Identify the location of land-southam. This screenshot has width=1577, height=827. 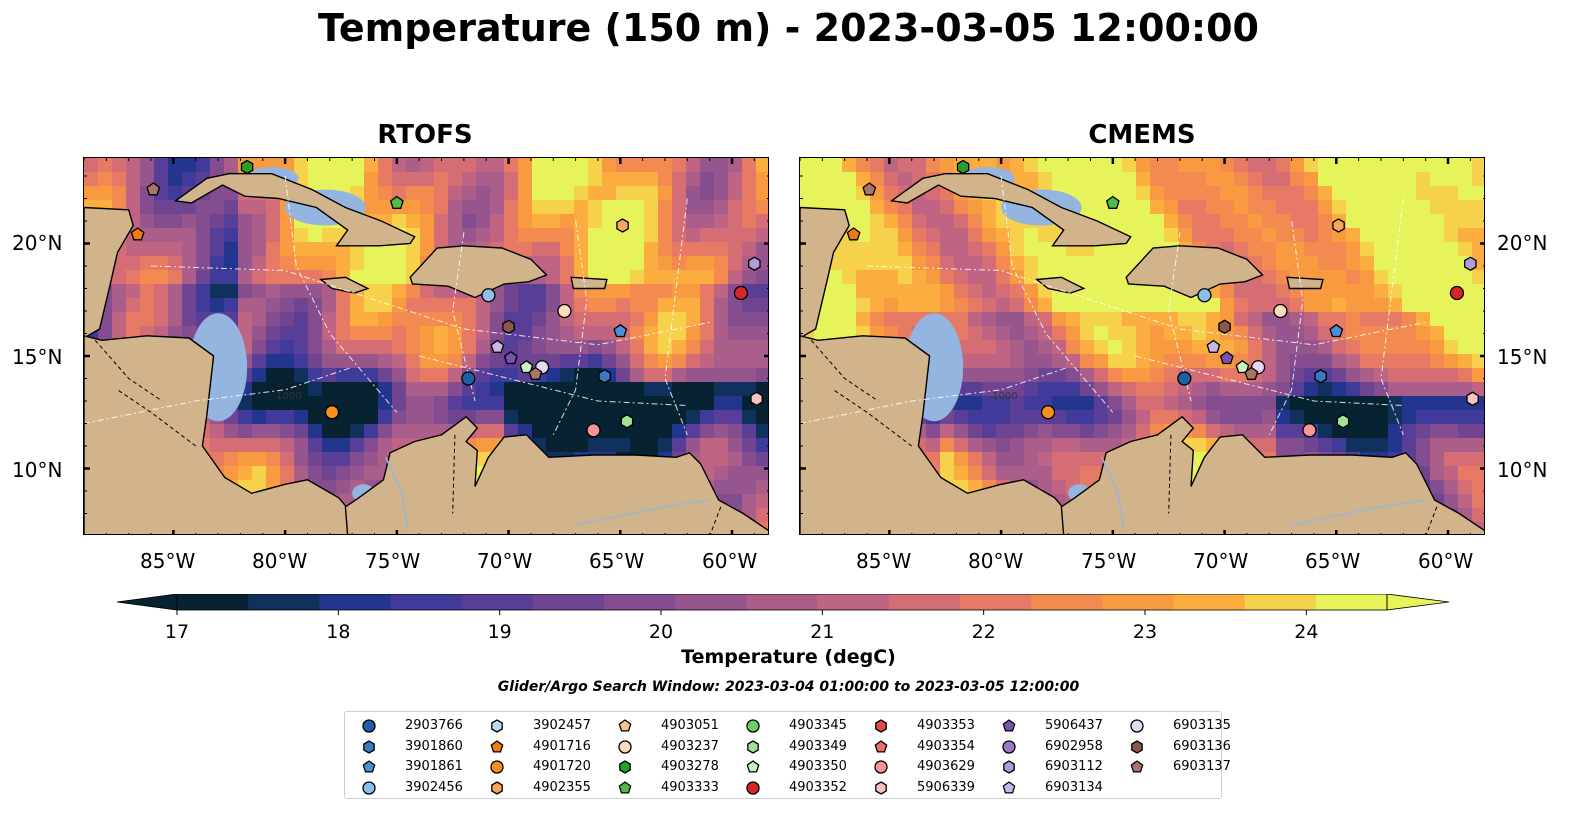
(1272, 474).